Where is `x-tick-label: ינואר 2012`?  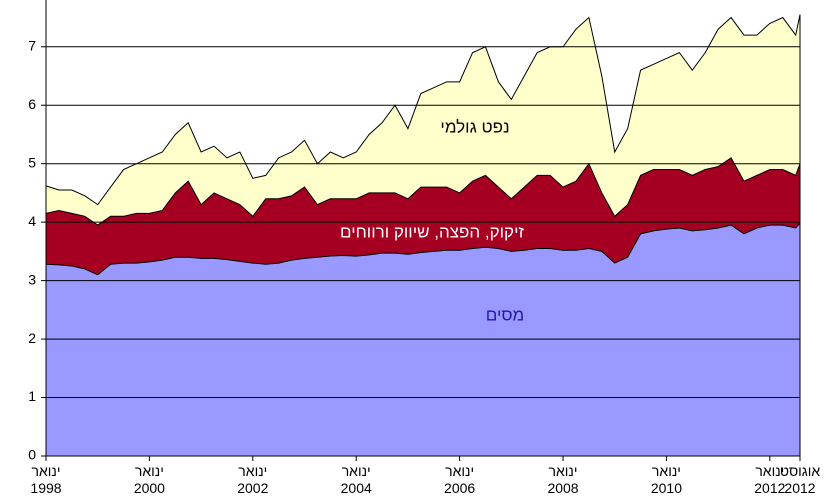 x-tick-label: ינואר 2012 is located at coordinates (770, 479).